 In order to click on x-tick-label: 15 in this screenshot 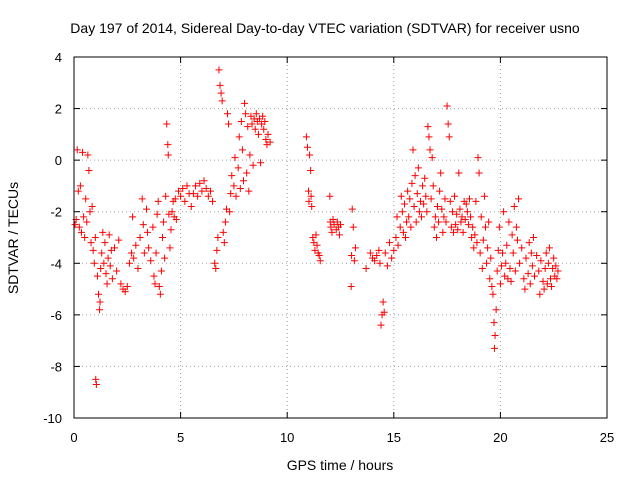, I will do `click(394, 437)`.